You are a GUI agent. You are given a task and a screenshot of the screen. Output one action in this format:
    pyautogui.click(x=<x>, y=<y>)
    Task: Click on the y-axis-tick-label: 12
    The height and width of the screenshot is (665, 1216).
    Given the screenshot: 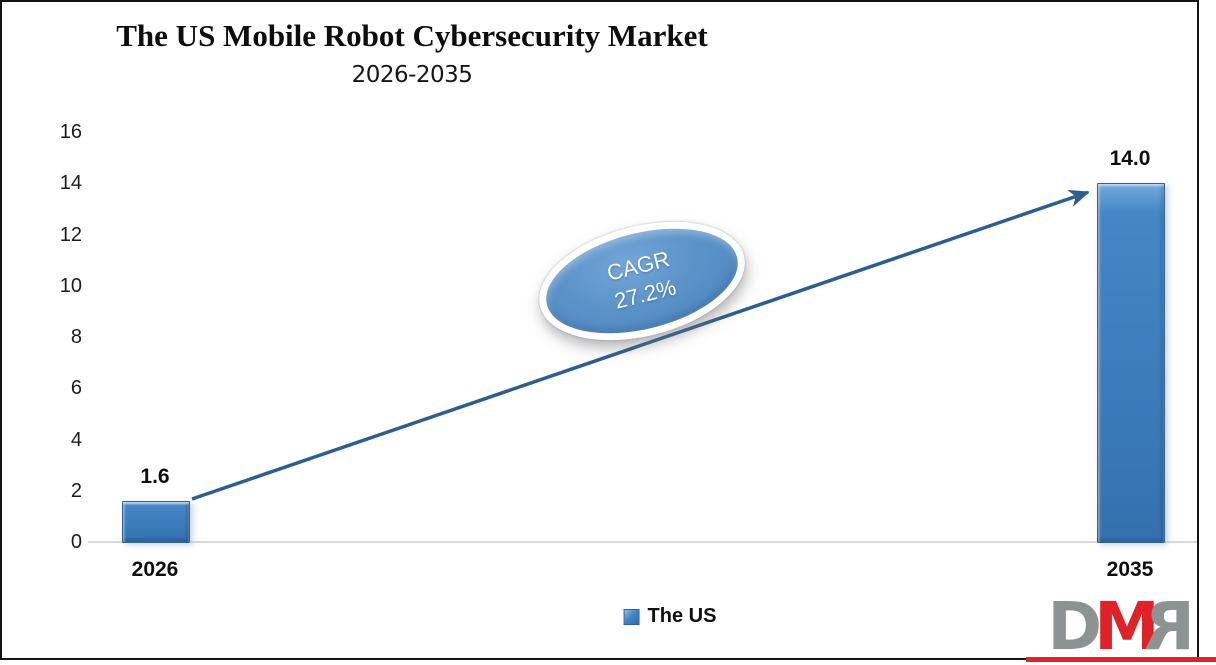 What is the action you would take?
    pyautogui.click(x=70, y=234)
    